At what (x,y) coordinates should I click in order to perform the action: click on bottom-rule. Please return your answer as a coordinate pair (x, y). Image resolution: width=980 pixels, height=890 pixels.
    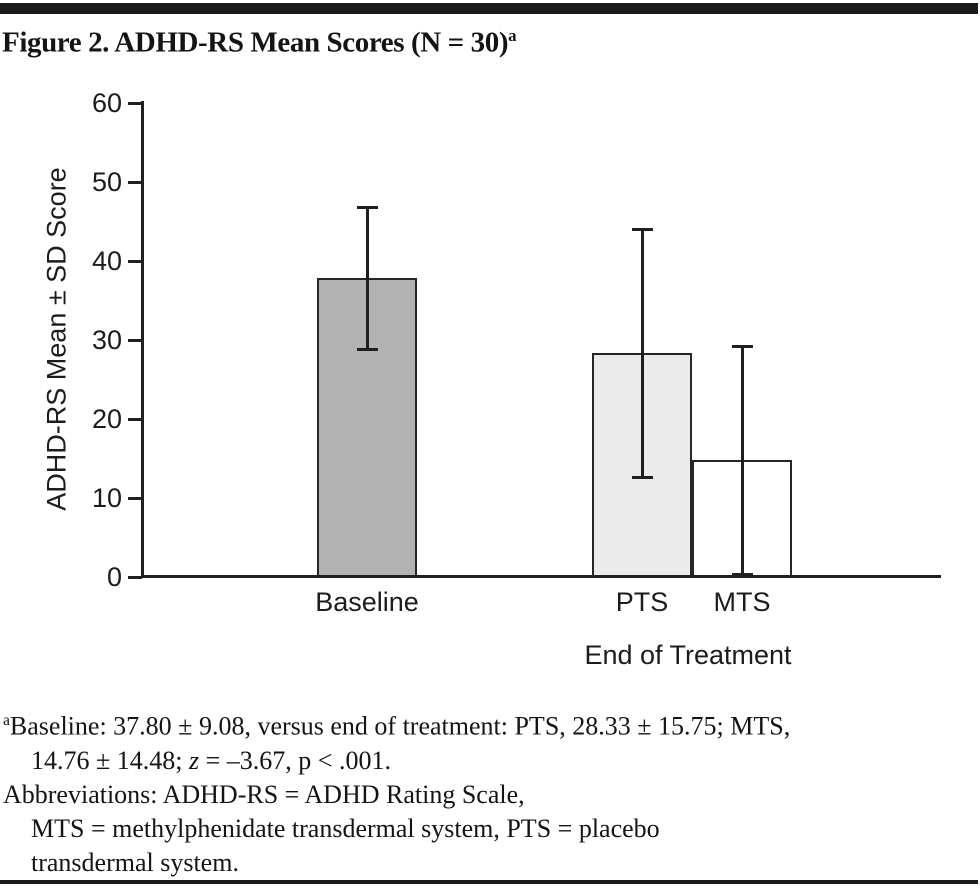
    Looking at the image, I should click on (489, 882).